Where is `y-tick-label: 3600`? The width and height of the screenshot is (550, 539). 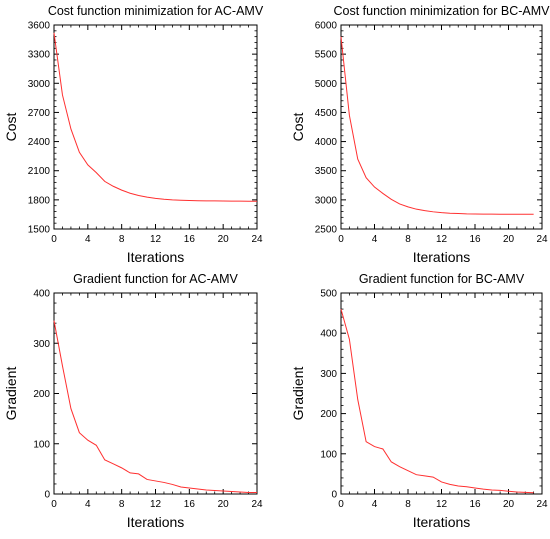
y-tick-label: 3600 is located at coordinates (39, 26).